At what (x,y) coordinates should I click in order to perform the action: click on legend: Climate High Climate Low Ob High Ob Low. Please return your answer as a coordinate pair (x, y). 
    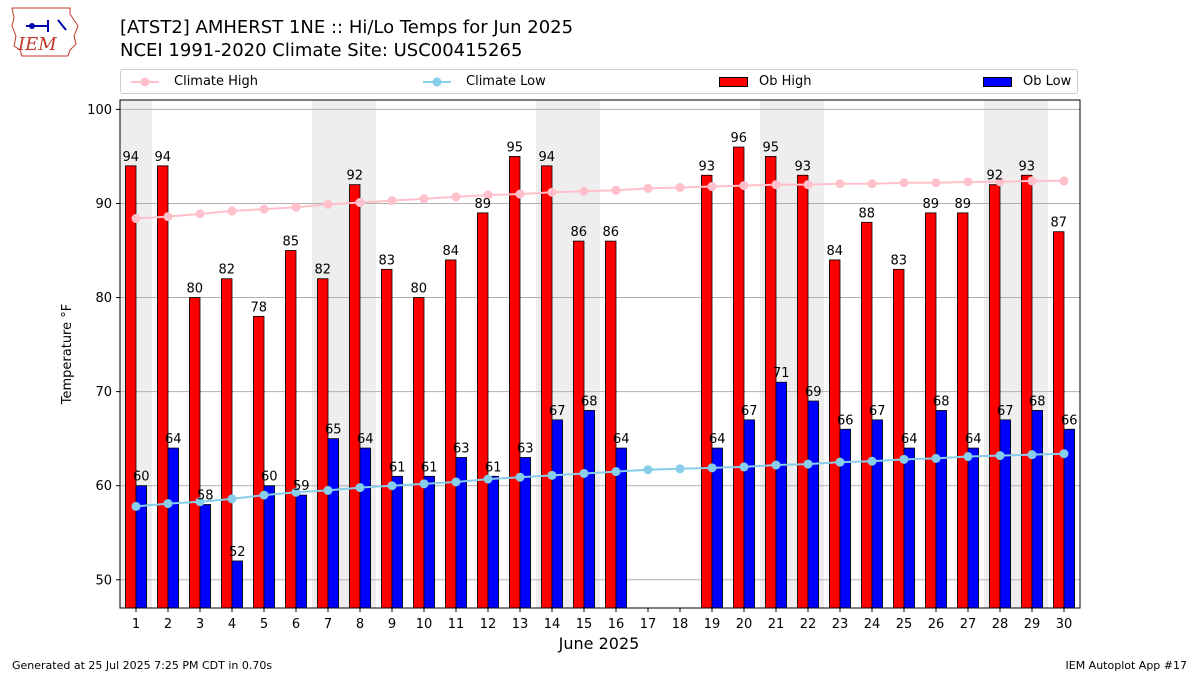
    Looking at the image, I should click on (599, 81).